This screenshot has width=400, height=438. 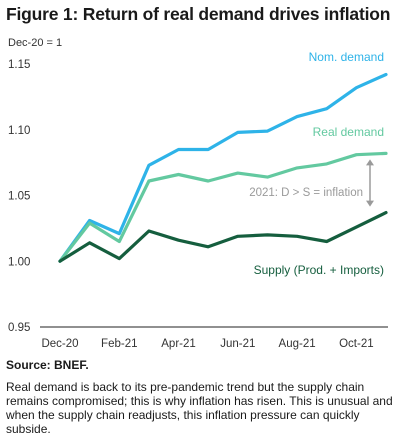 What do you see at coordinates (59, 344) in the screenshot?
I see `x-tick-label: Dec-20` at bounding box center [59, 344].